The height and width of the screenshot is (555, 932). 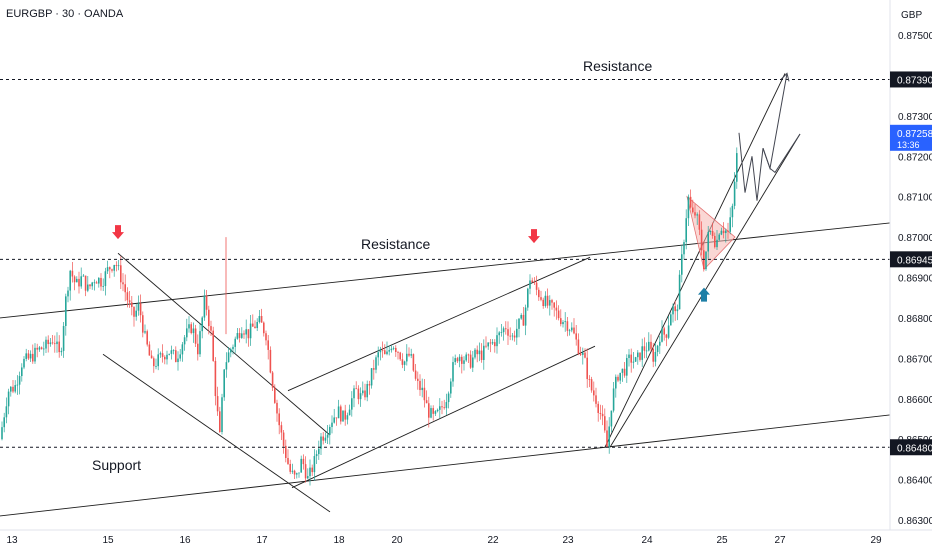 What do you see at coordinates (65, 14) in the screenshot?
I see `symbol-title: EURGBP · 30 · OANDA` at bounding box center [65, 14].